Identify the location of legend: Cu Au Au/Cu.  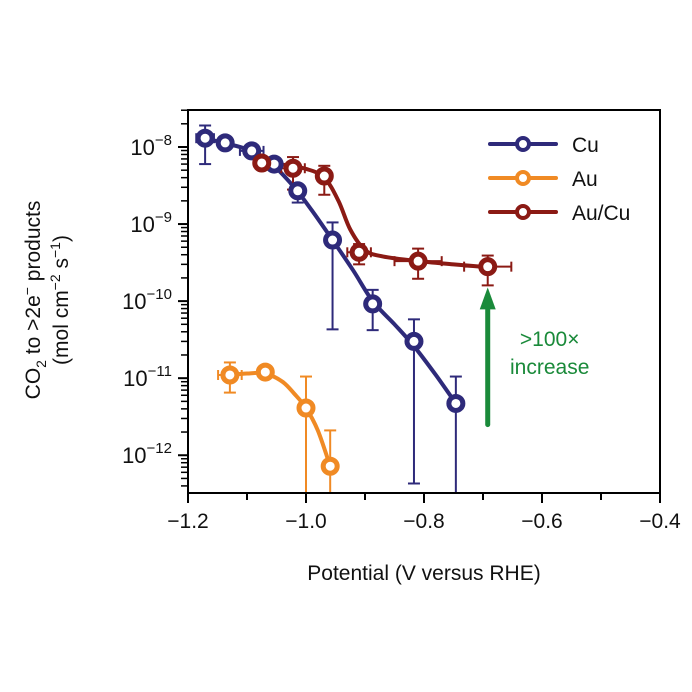
(559, 179).